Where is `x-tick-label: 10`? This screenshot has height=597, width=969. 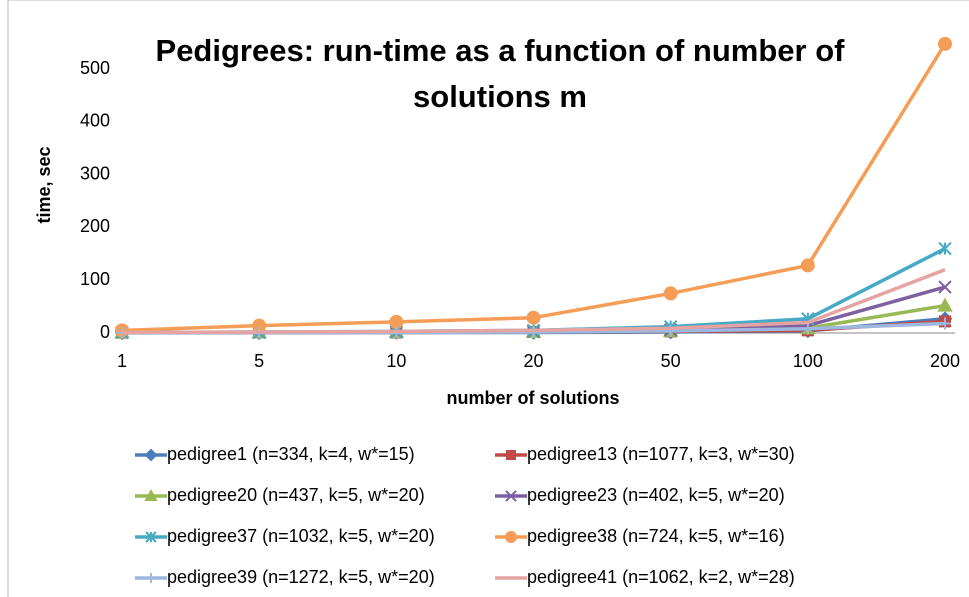
x-tick-label: 10 is located at coordinates (396, 361).